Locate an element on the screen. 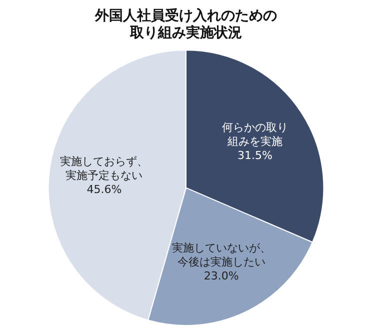  slice-label: 実施しておらず、実施予定もない is located at coordinates (104, 168).